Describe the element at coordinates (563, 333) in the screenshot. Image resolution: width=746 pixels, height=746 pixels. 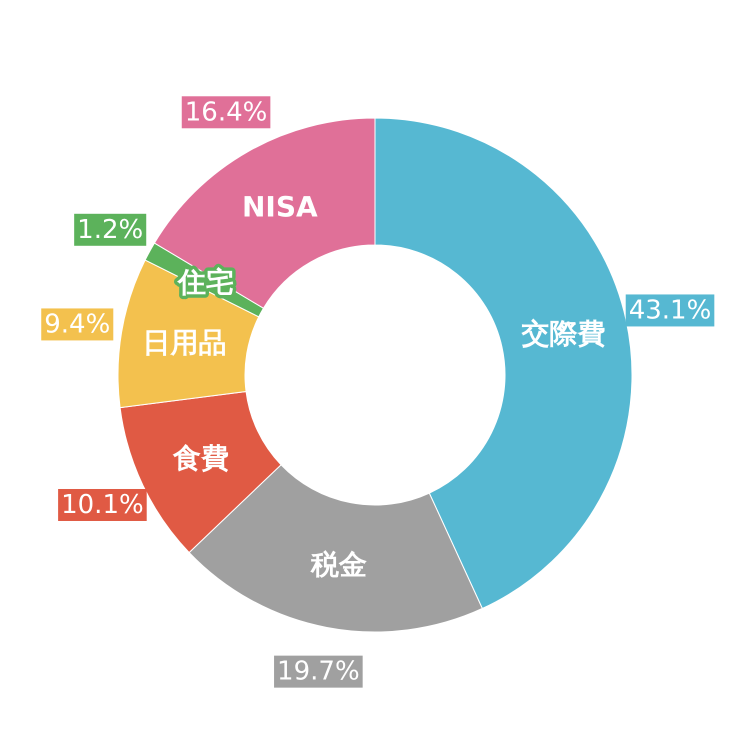
I see `slice-label: 交際費` at that location.